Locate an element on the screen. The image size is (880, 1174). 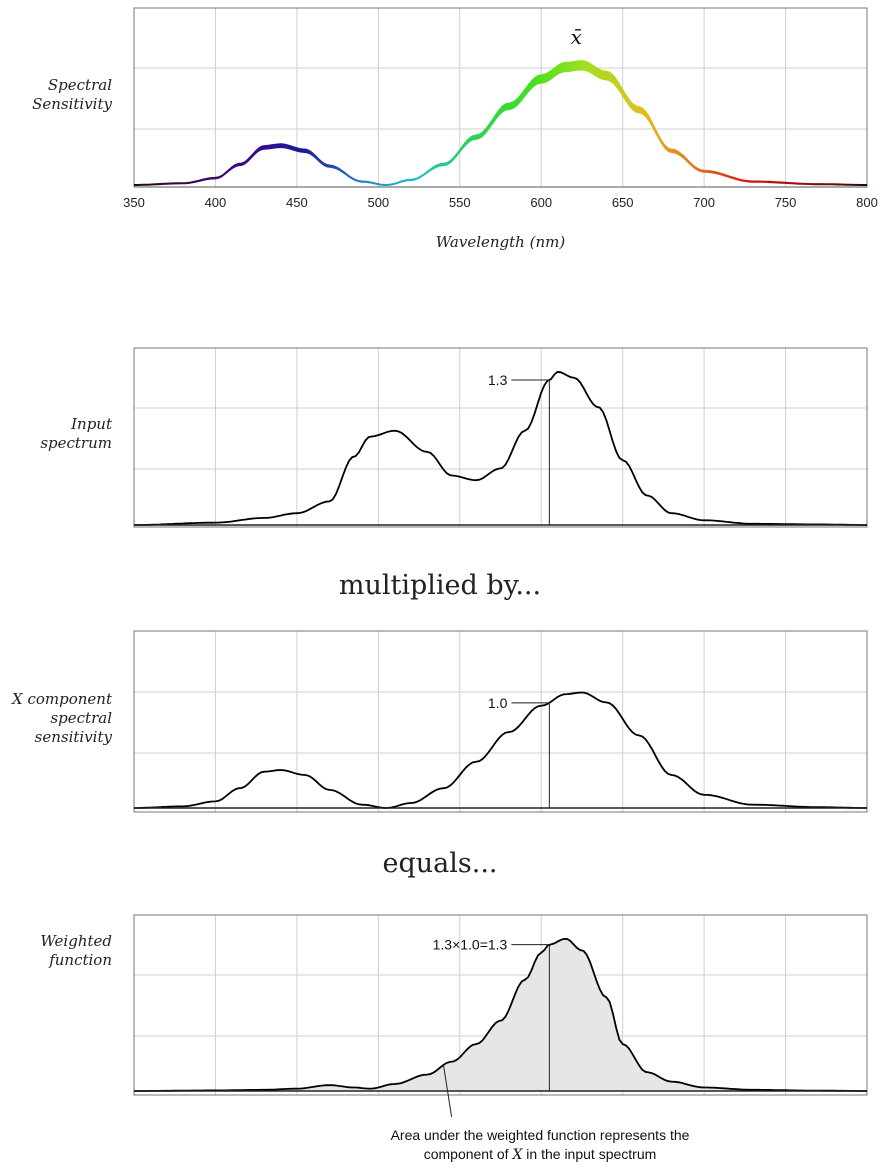
area-fill is located at coordinates (500, 1014).